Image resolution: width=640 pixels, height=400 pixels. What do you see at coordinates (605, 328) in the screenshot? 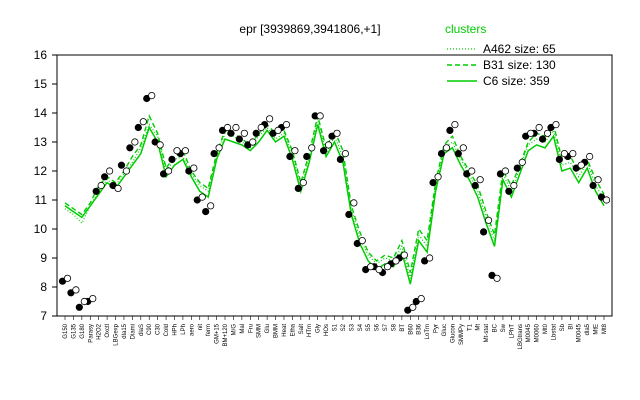
I see `x-tick-label: Mt8` at bounding box center [605, 328].